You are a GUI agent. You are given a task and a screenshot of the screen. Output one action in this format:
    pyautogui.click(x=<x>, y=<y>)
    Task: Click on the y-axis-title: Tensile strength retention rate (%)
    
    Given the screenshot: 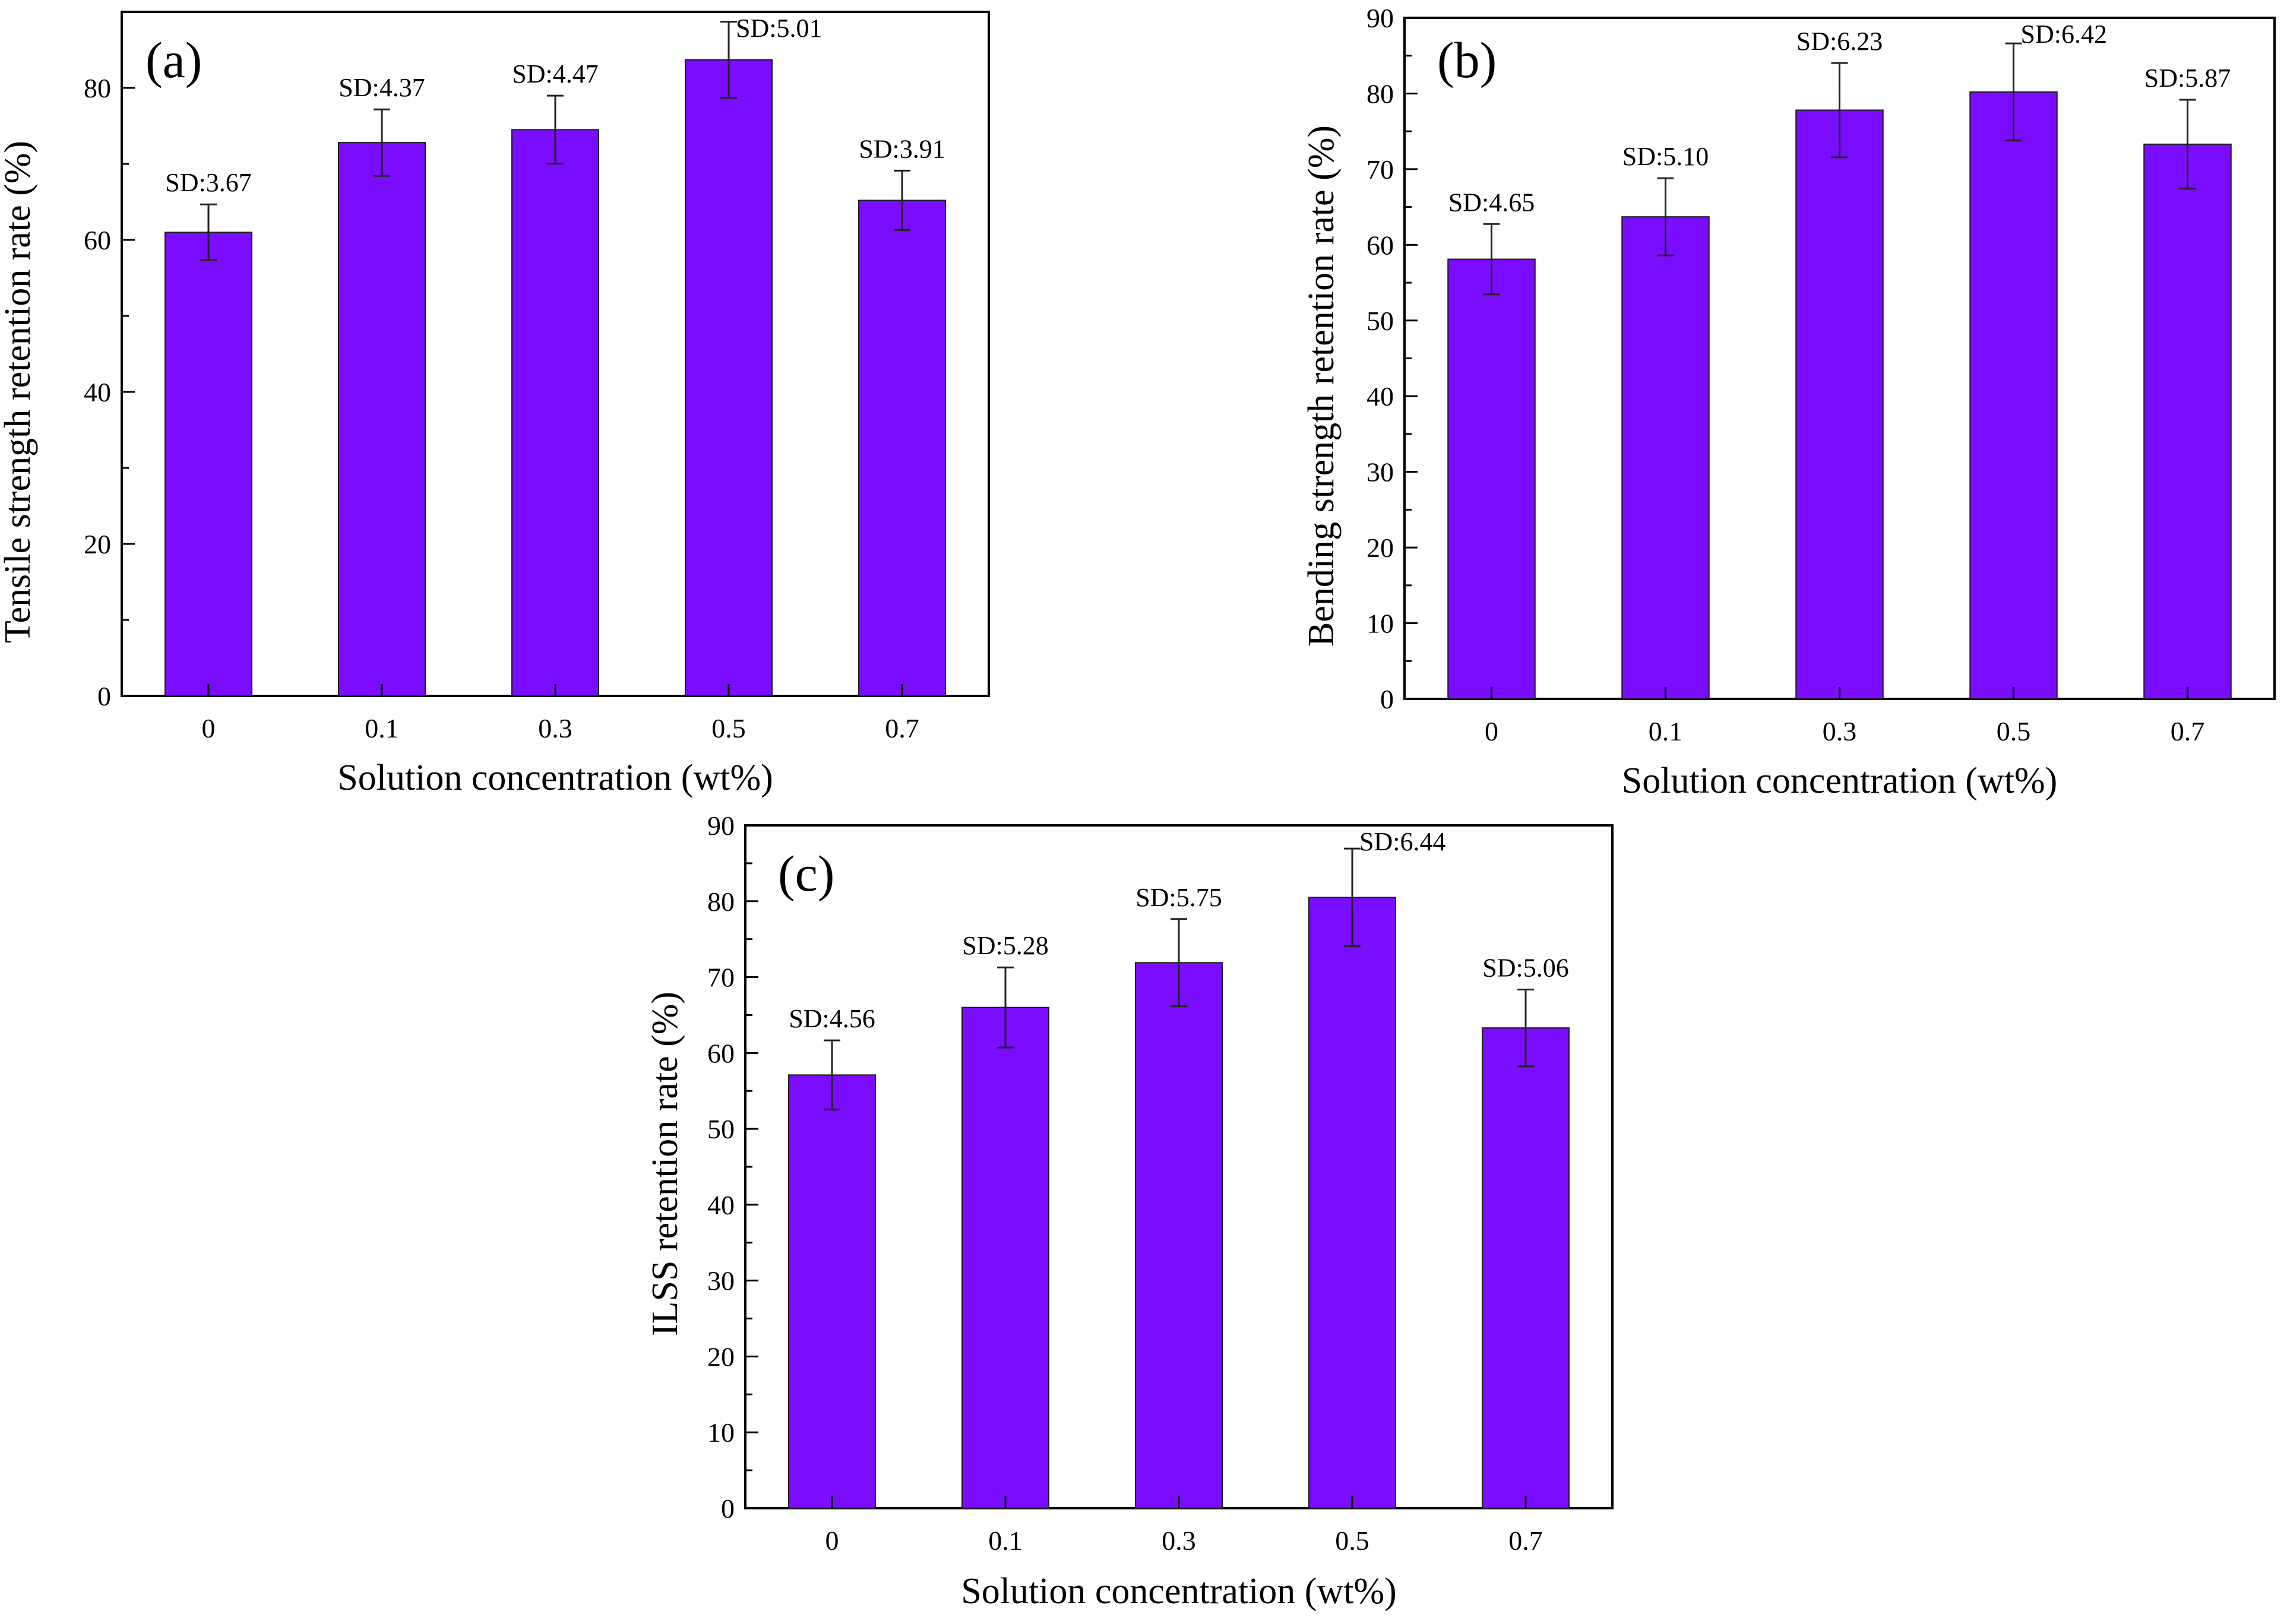 What is the action you would take?
    pyautogui.click(x=19, y=392)
    